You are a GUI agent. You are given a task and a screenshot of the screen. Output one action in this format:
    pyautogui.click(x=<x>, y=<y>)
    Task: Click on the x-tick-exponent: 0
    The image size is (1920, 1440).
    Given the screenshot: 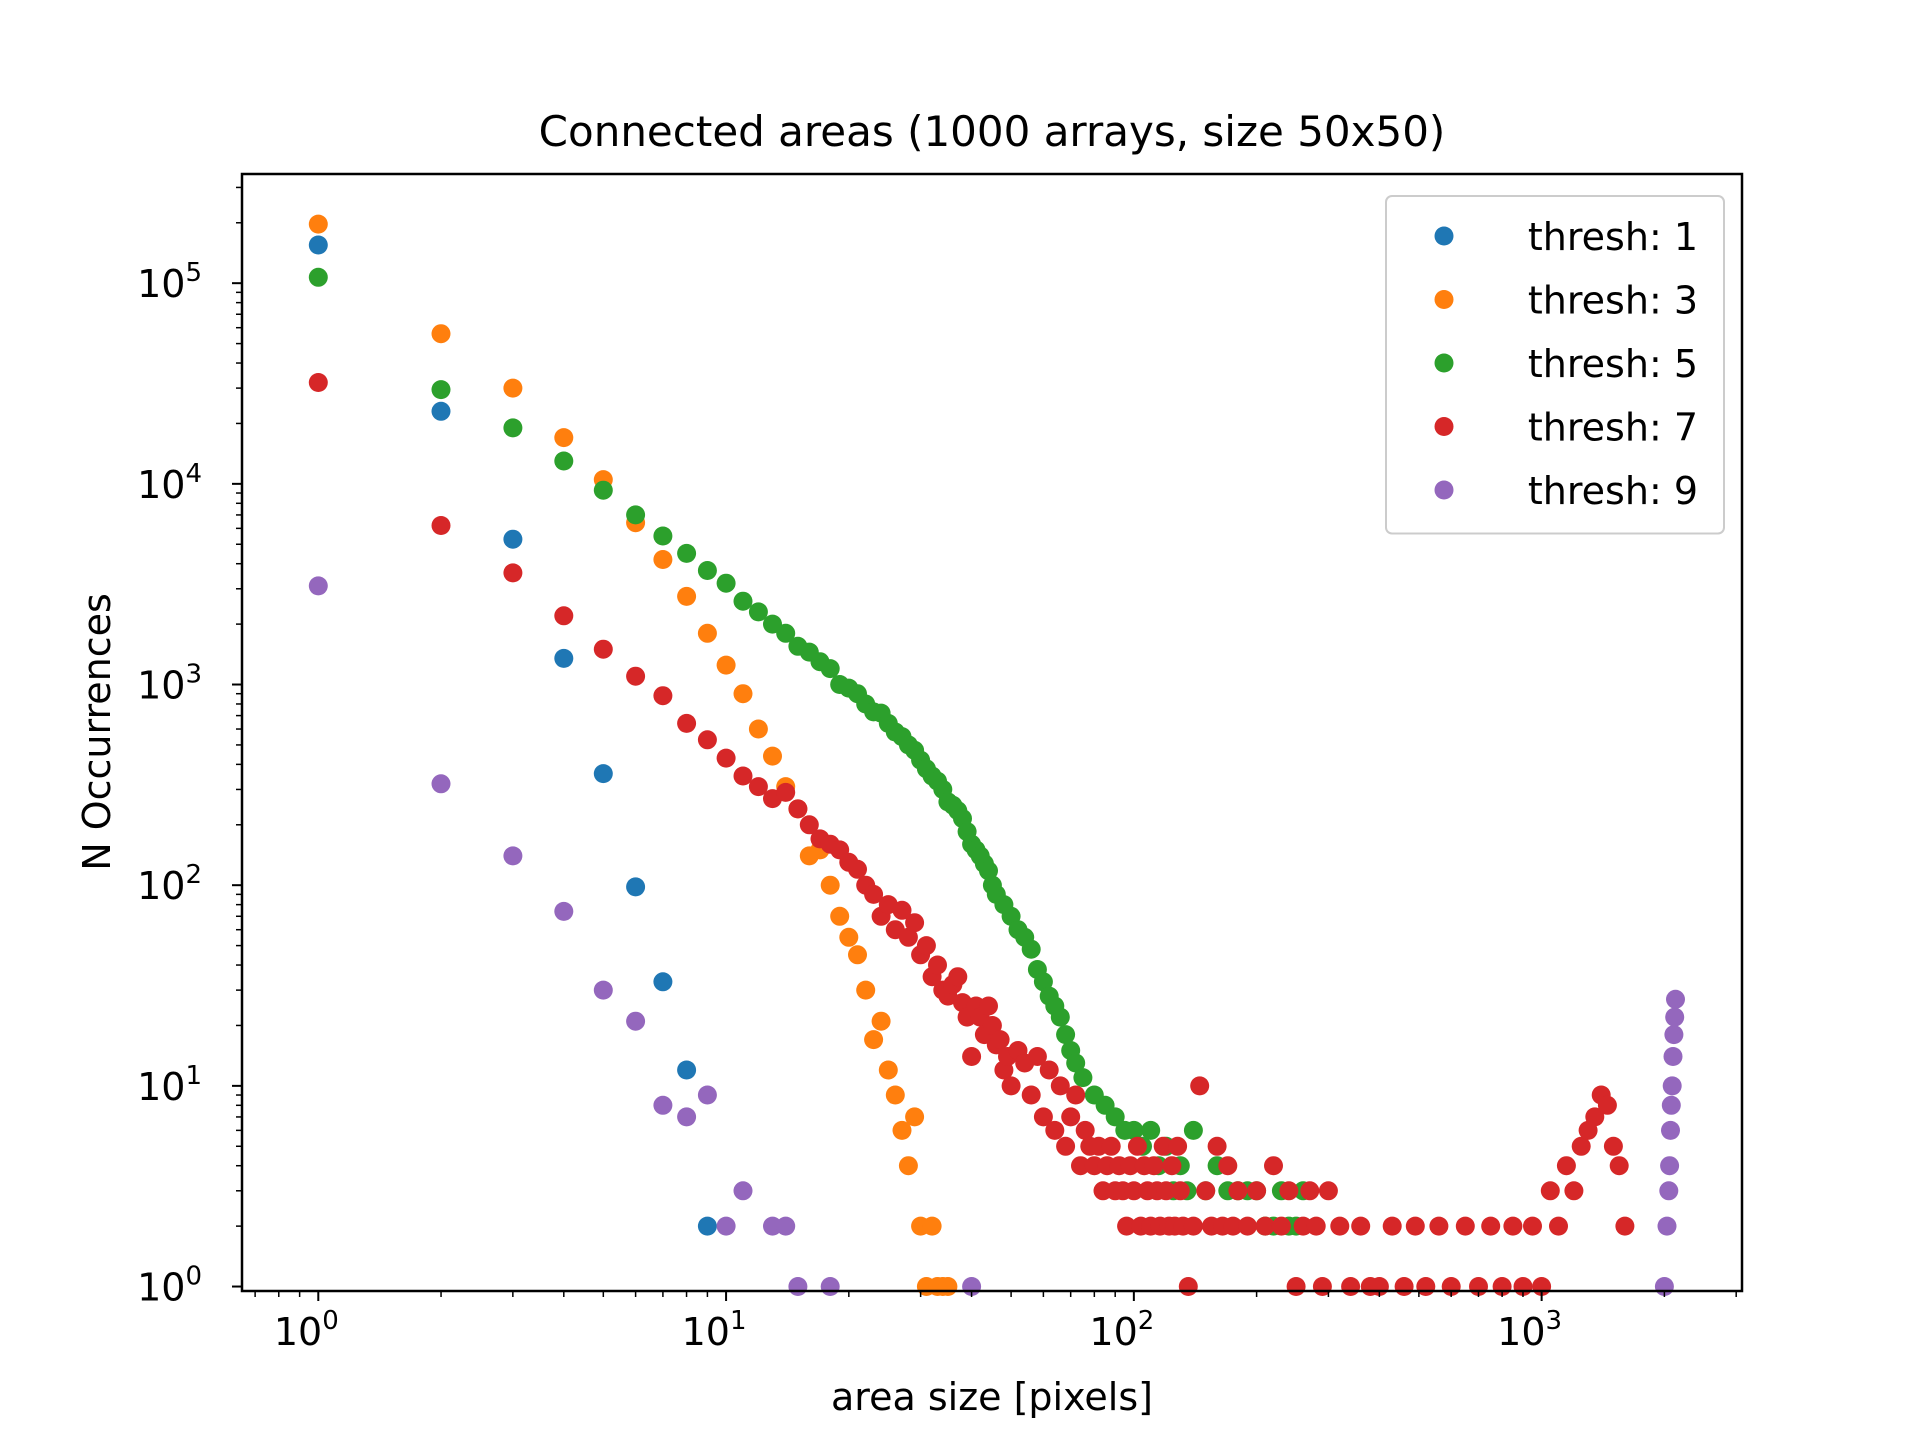 What is the action you would take?
    pyautogui.click(x=330, y=1321)
    